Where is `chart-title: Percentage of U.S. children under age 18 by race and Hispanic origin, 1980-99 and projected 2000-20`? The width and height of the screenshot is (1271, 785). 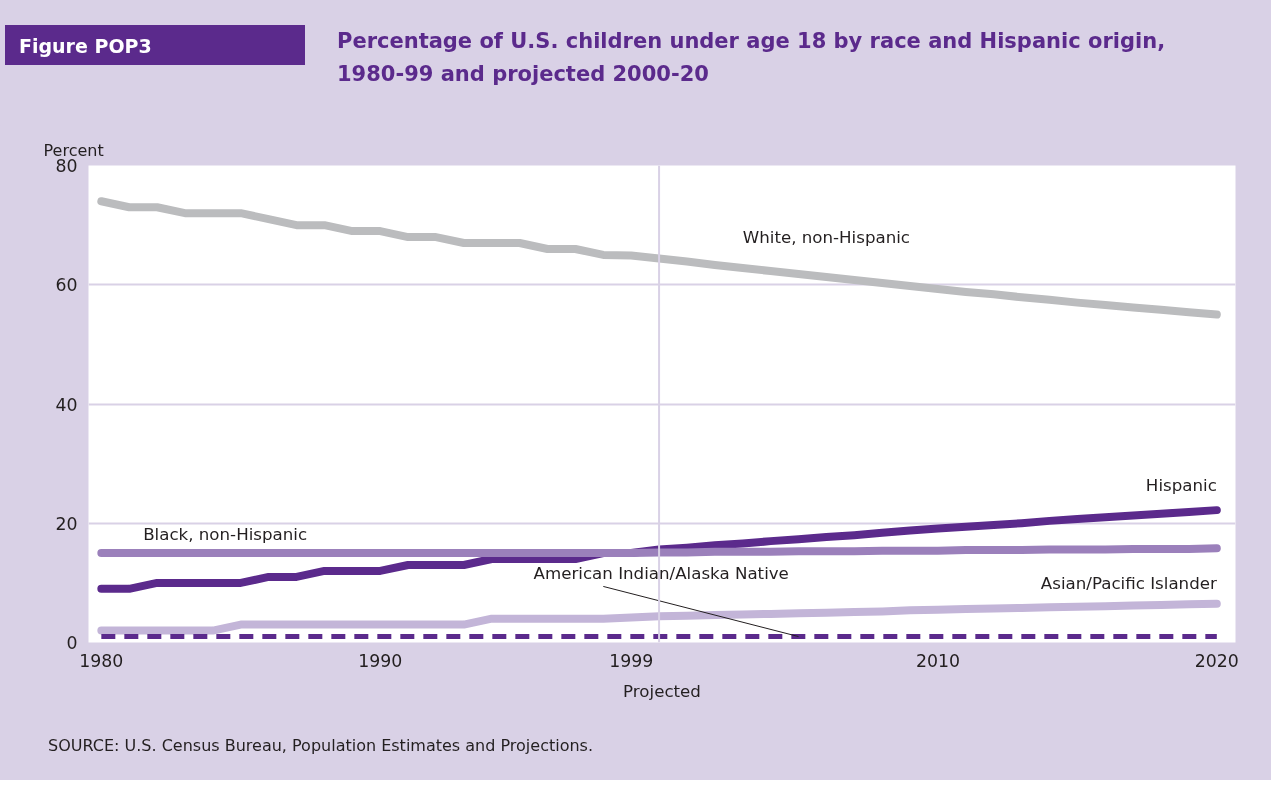
chart-title: Percentage of U.S. children under age 18 by race and Hispanic origin, 1980-99 and projected 2000-20 is located at coordinates (752, 58).